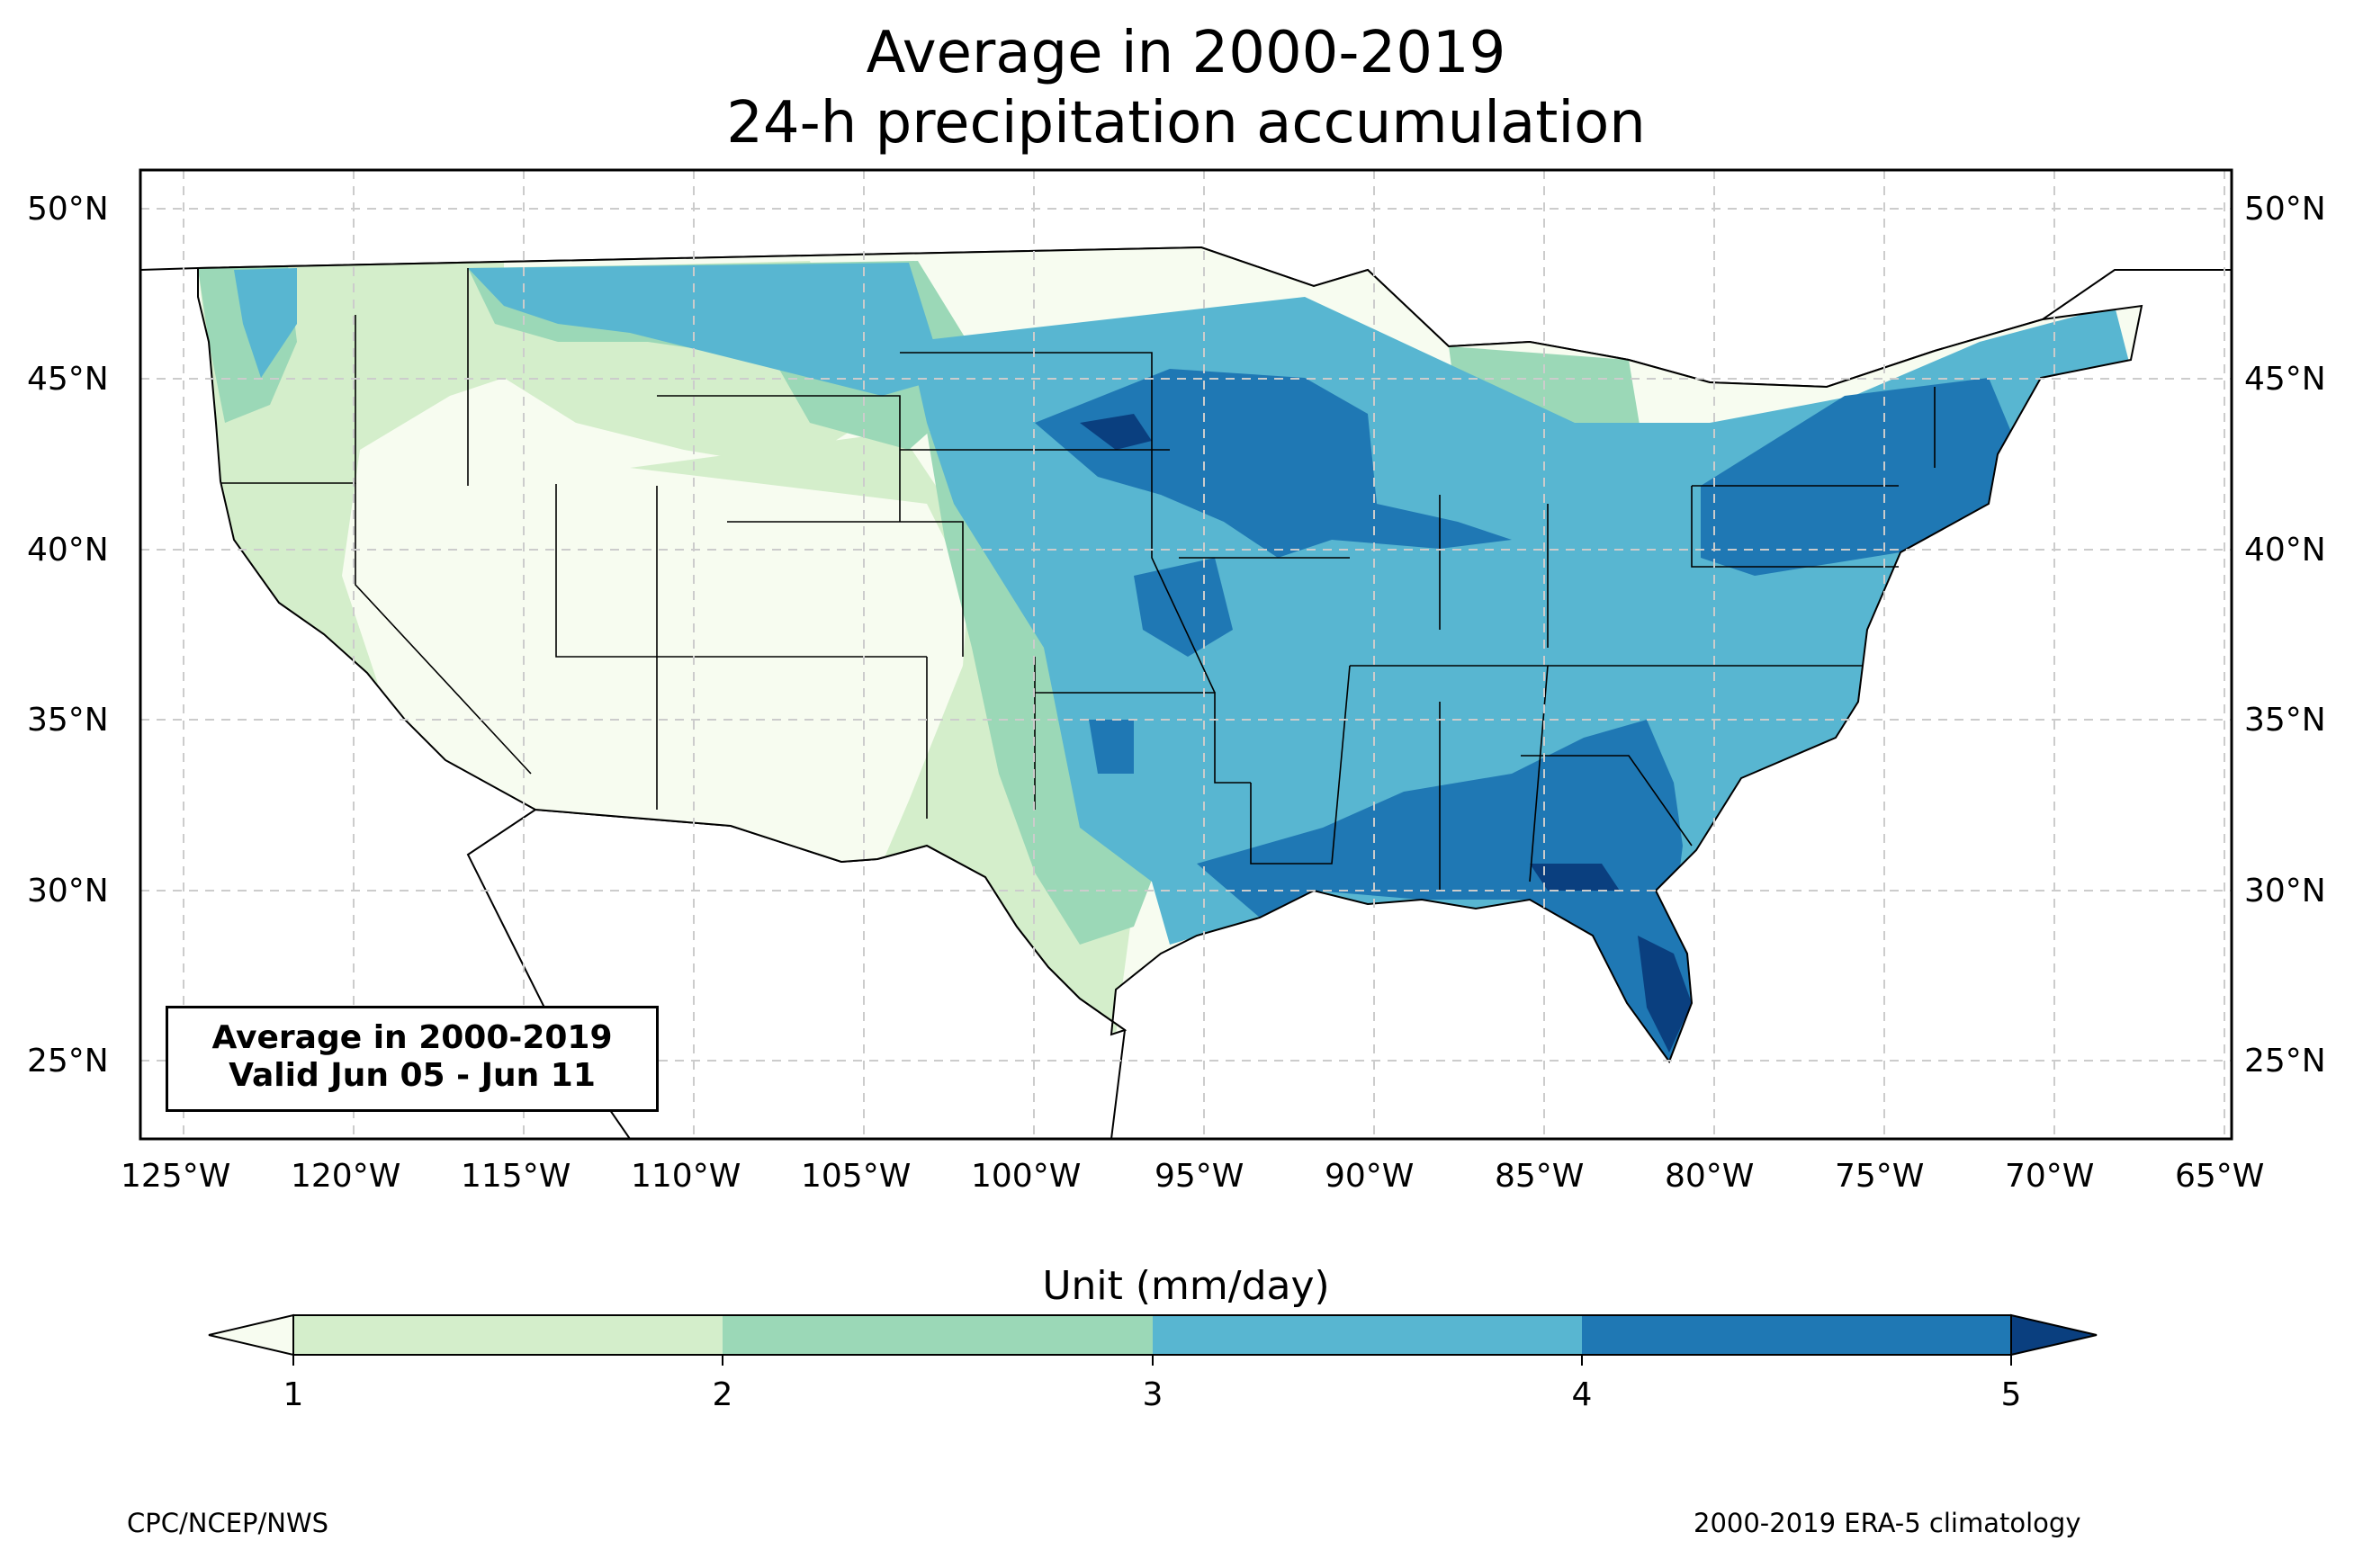 This screenshot has width=2372, height=1568. Describe the element at coordinates (1116, 432) in the screenshot. I see `precip-above-5-ne` at that location.